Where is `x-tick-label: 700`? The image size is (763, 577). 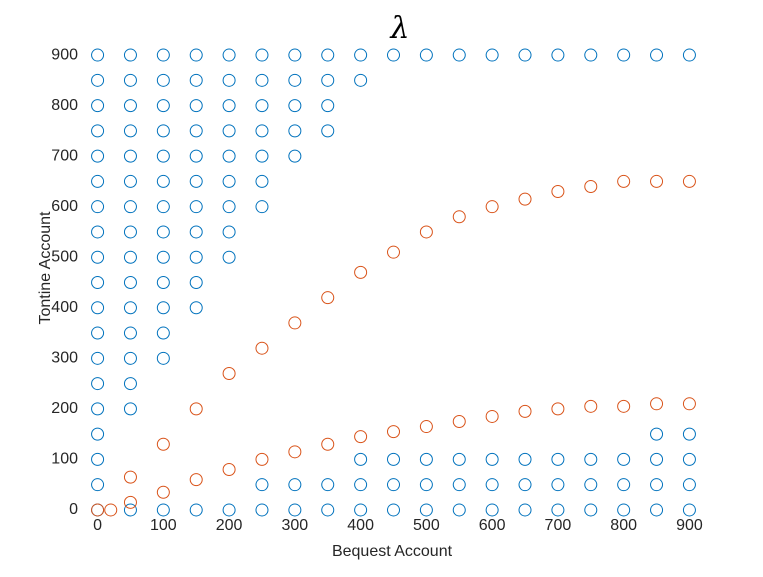 x-tick-label: 700 is located at coordinates (558, 525).